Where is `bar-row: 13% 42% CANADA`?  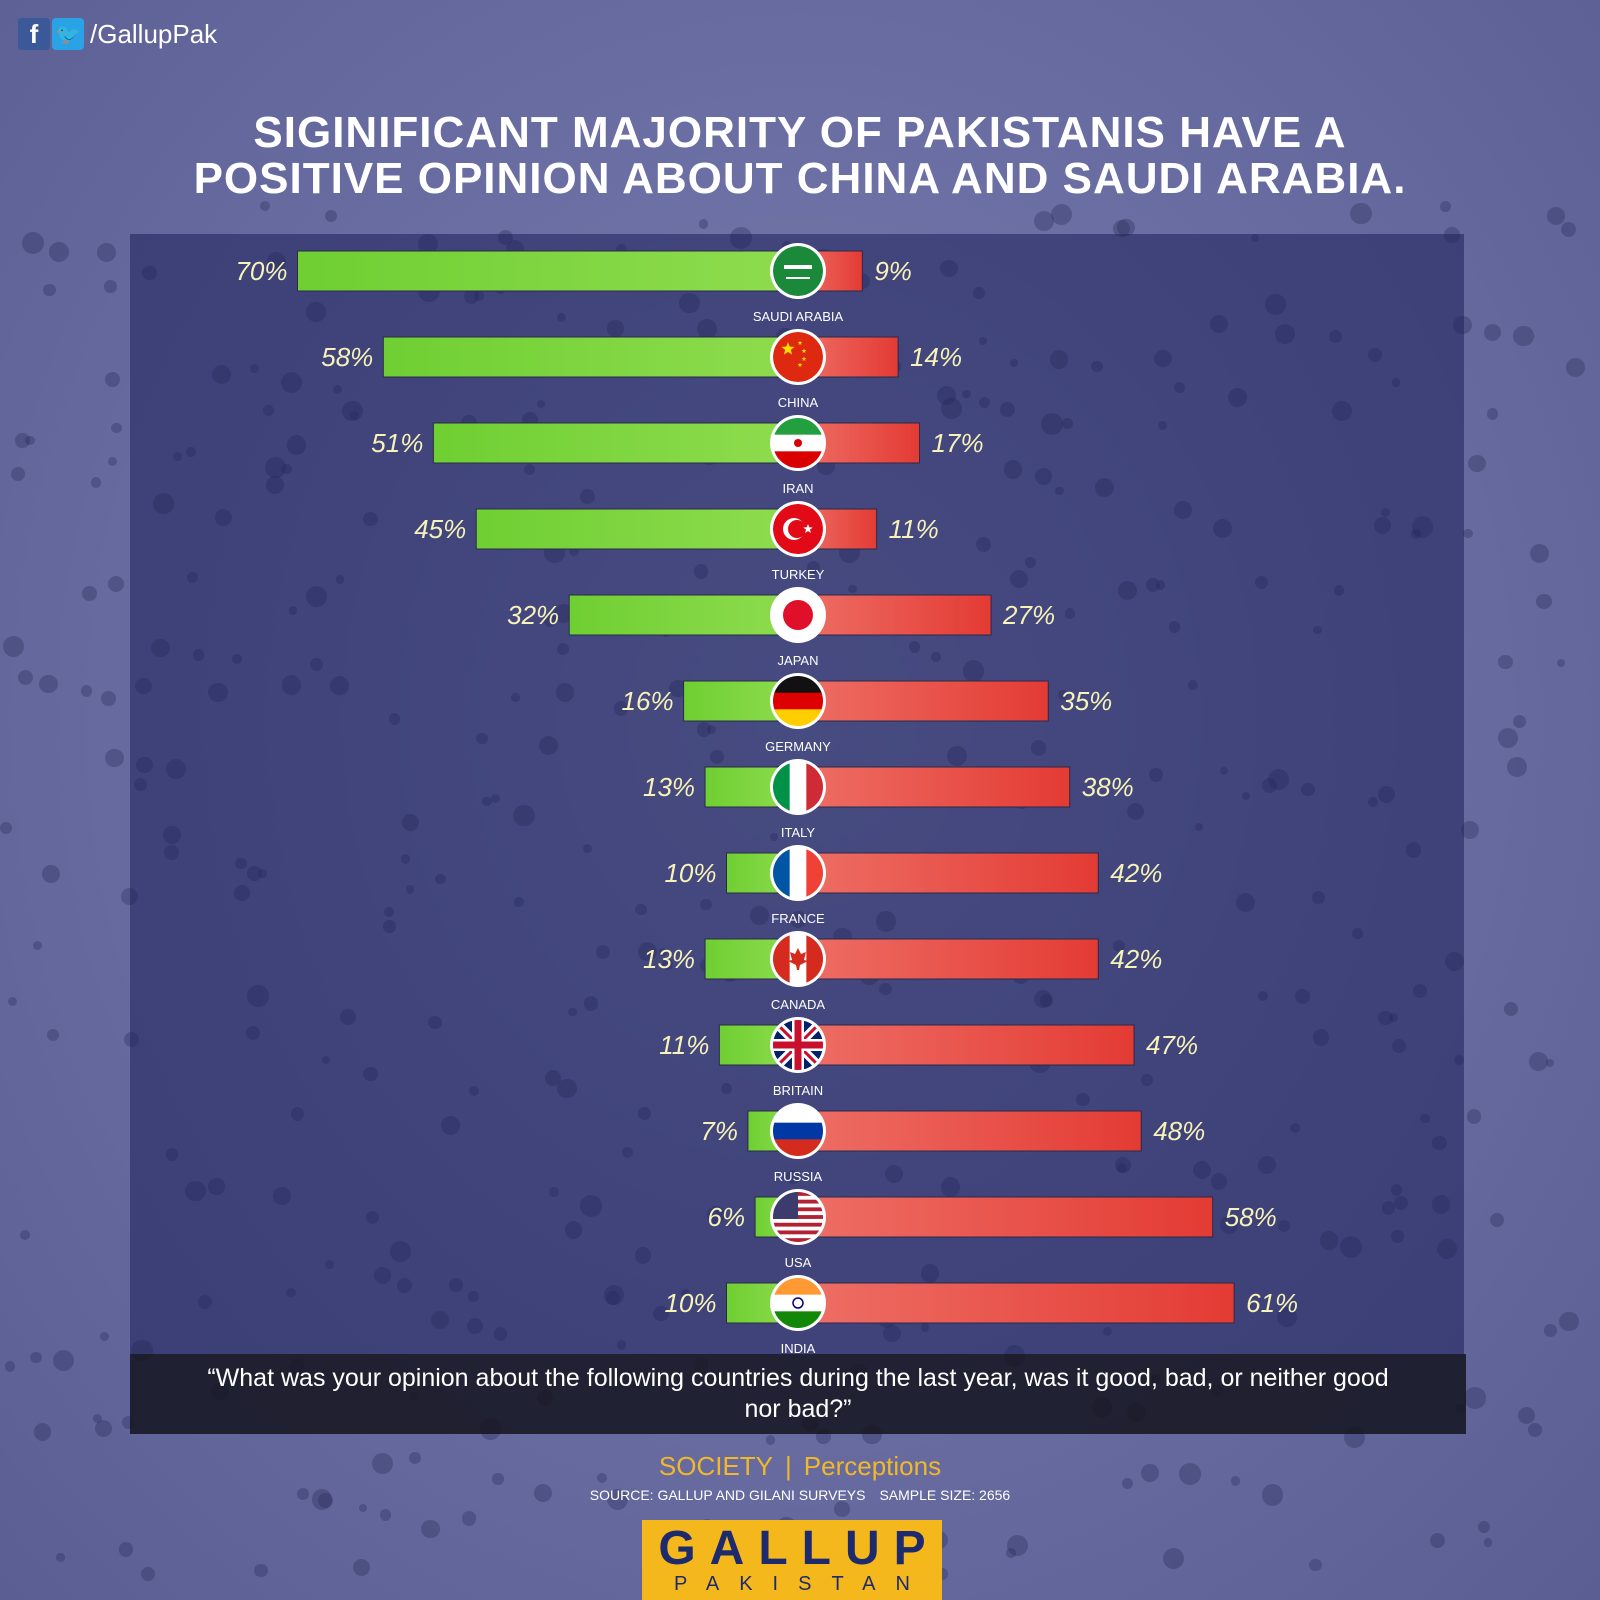
bar-row: 13% 42% CANADA is located at coordinates (902, 971).